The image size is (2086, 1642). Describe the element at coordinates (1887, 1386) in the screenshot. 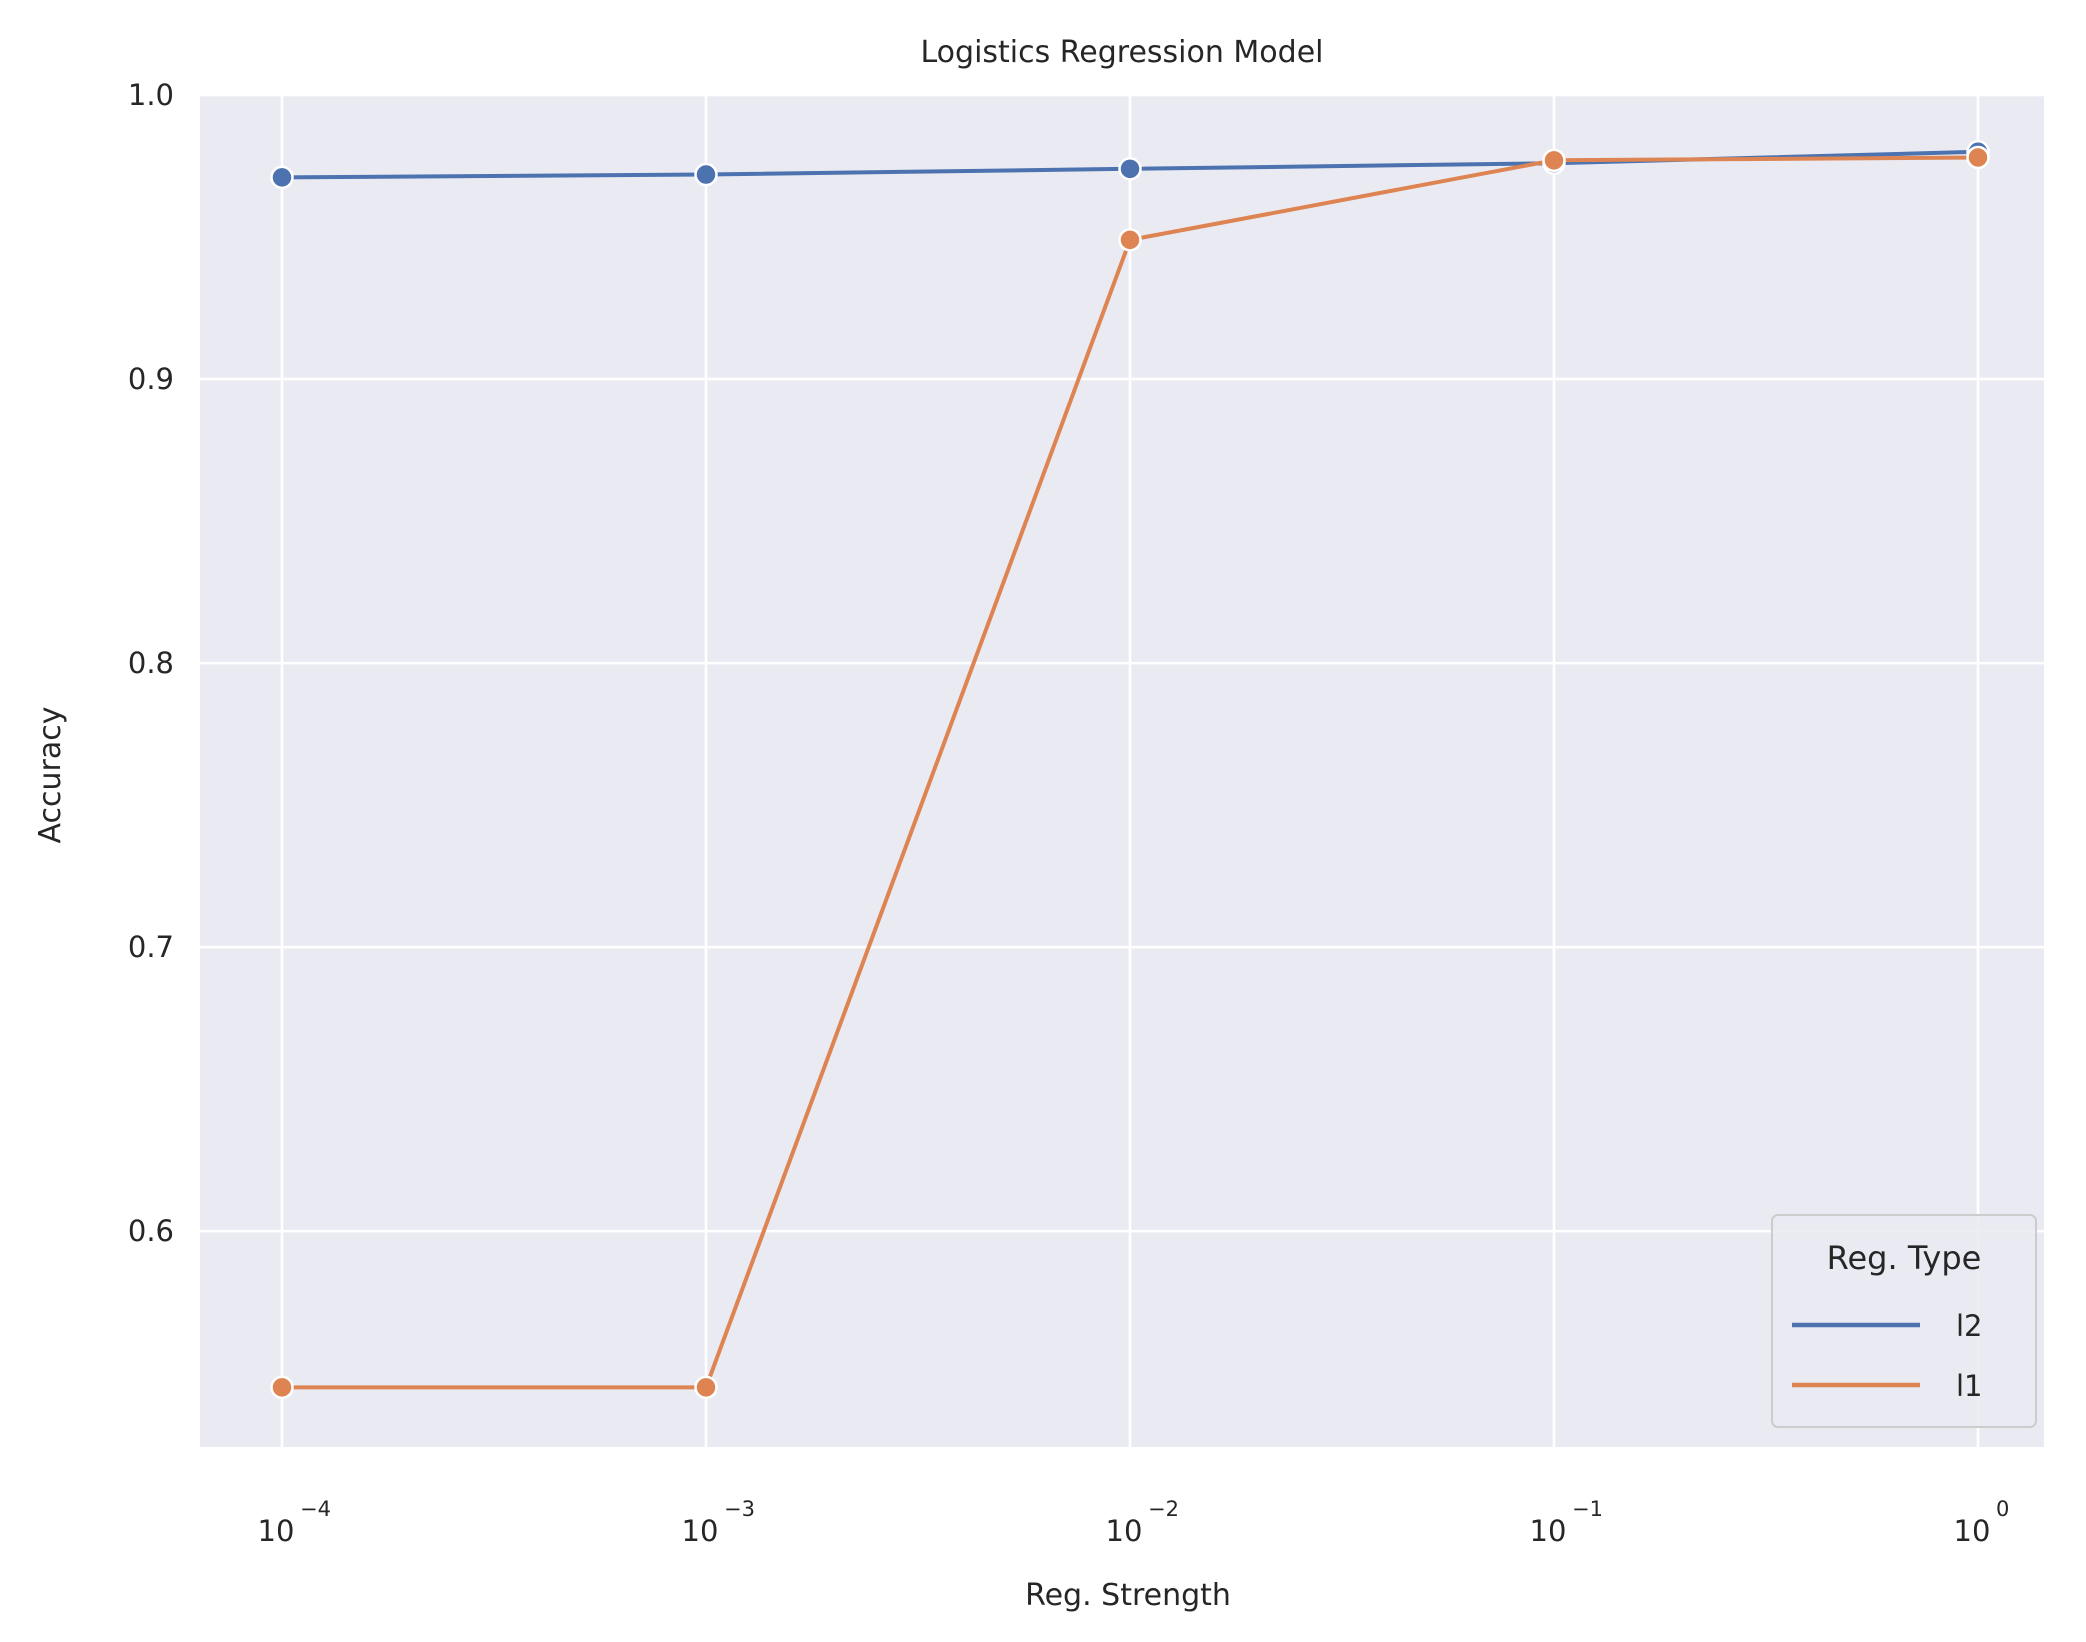

I see `legend-entry-l1: l1` at that location.